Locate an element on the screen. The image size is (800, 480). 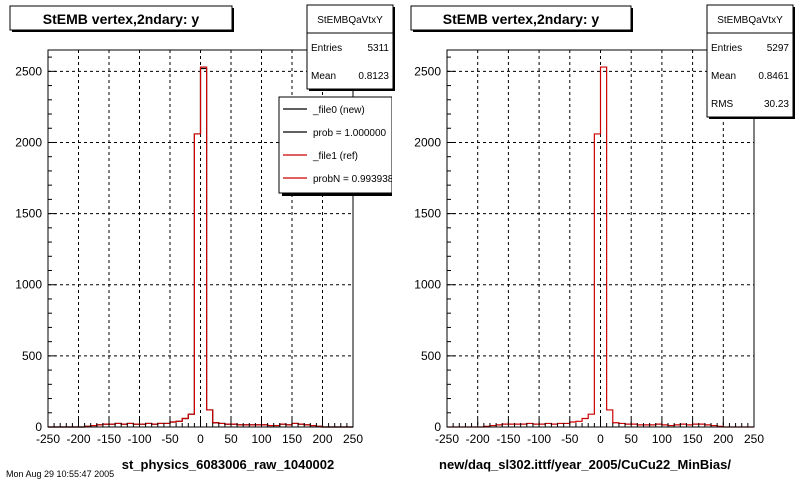
legend-entry: _file0 (new) is located at coordinates (338, 110).